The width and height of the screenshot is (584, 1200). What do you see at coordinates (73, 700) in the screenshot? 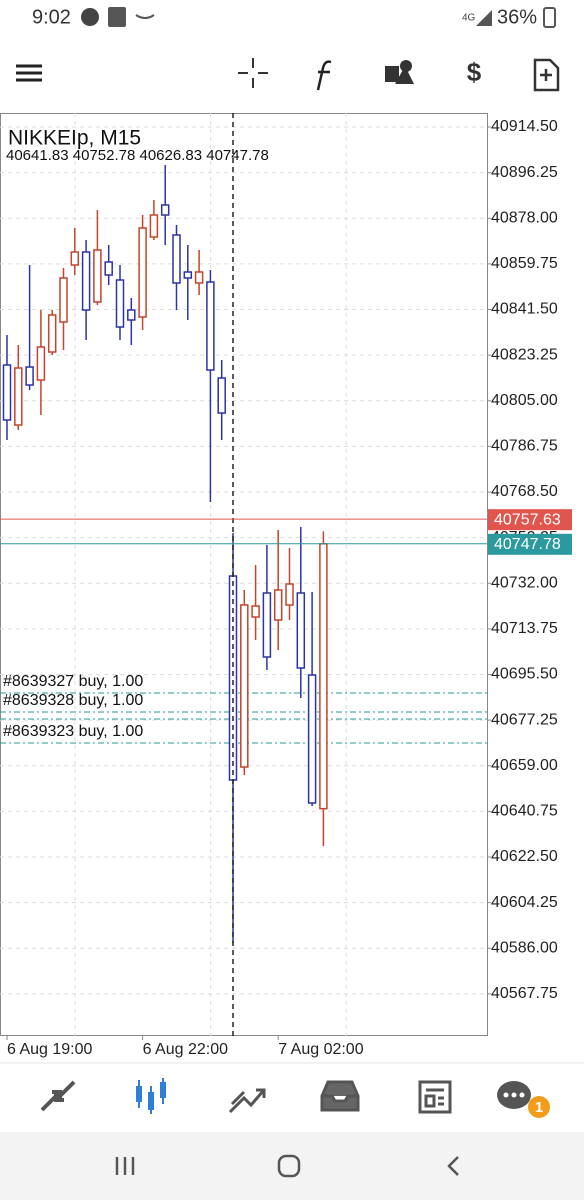
I see `order-label: #8639328 buy, 1.00` at bounding box center [73, 700].